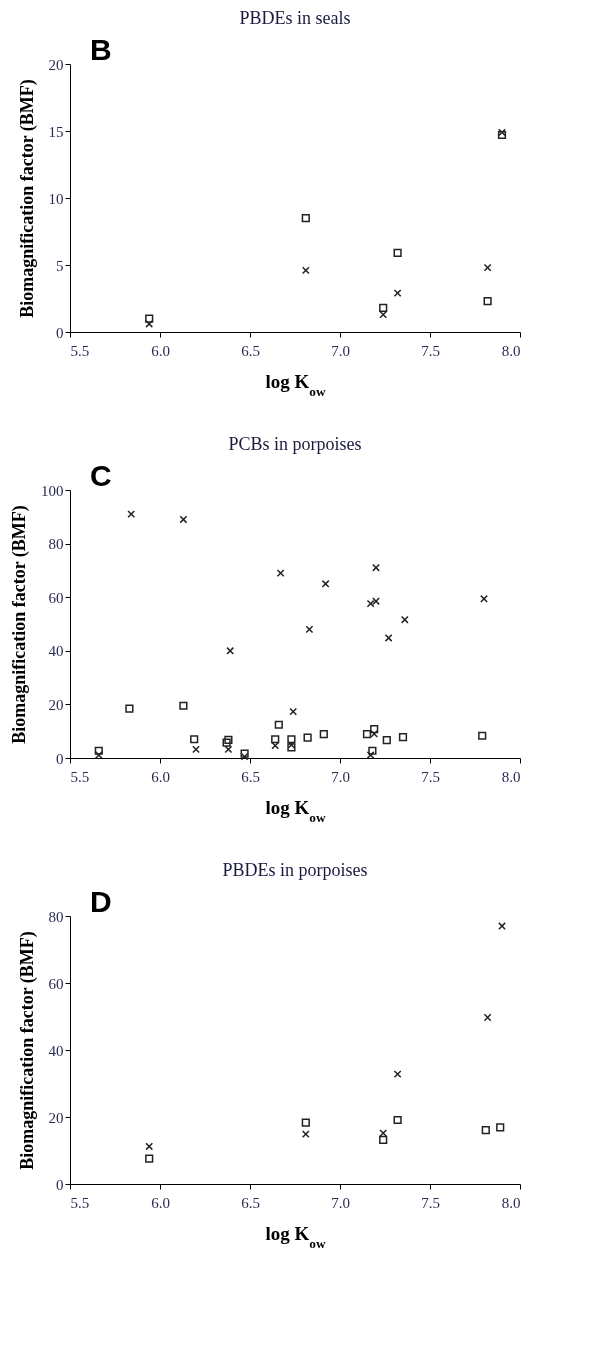  What do you see at coordinates (52, 490) in the screenshot?
I see `y-tick-label: 100` at bounding box center [52, 490].